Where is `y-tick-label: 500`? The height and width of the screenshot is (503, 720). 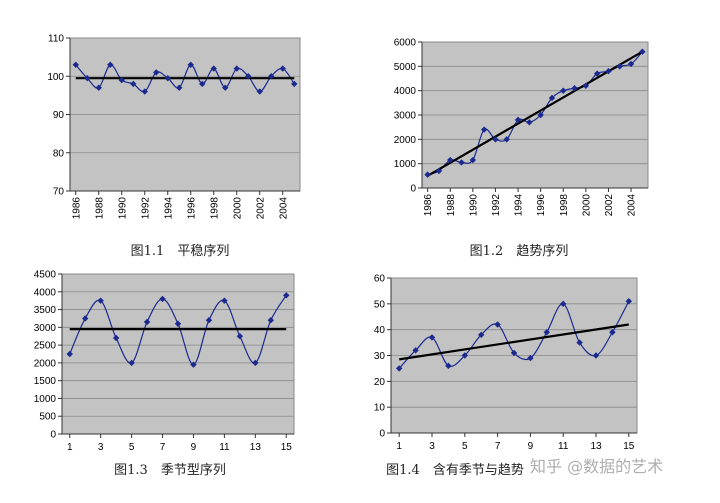 y-tick-label: 500 is located at coordinates (47, 417).